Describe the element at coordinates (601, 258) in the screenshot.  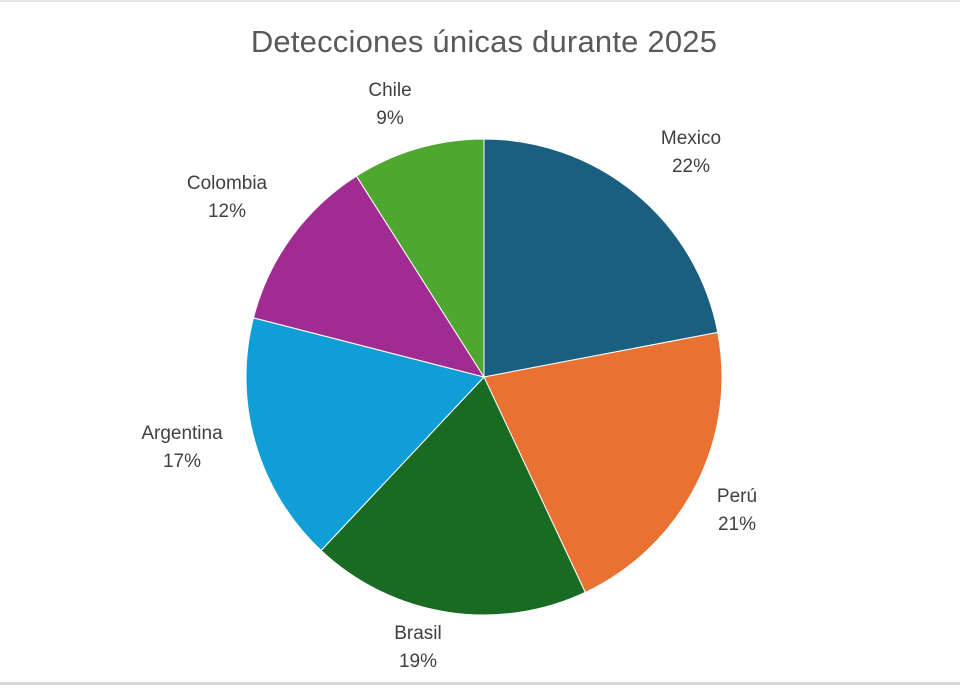
I see `pie-slice-mexico` at that location.